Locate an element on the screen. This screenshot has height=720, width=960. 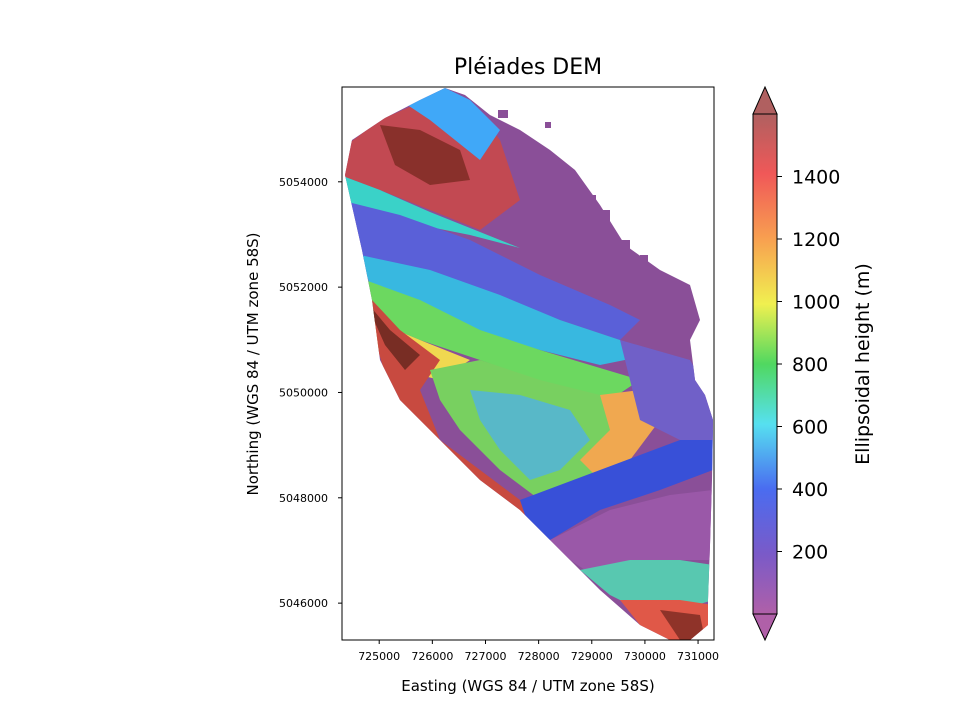
colorbar-extend-max is located at coordinates (765, 100).